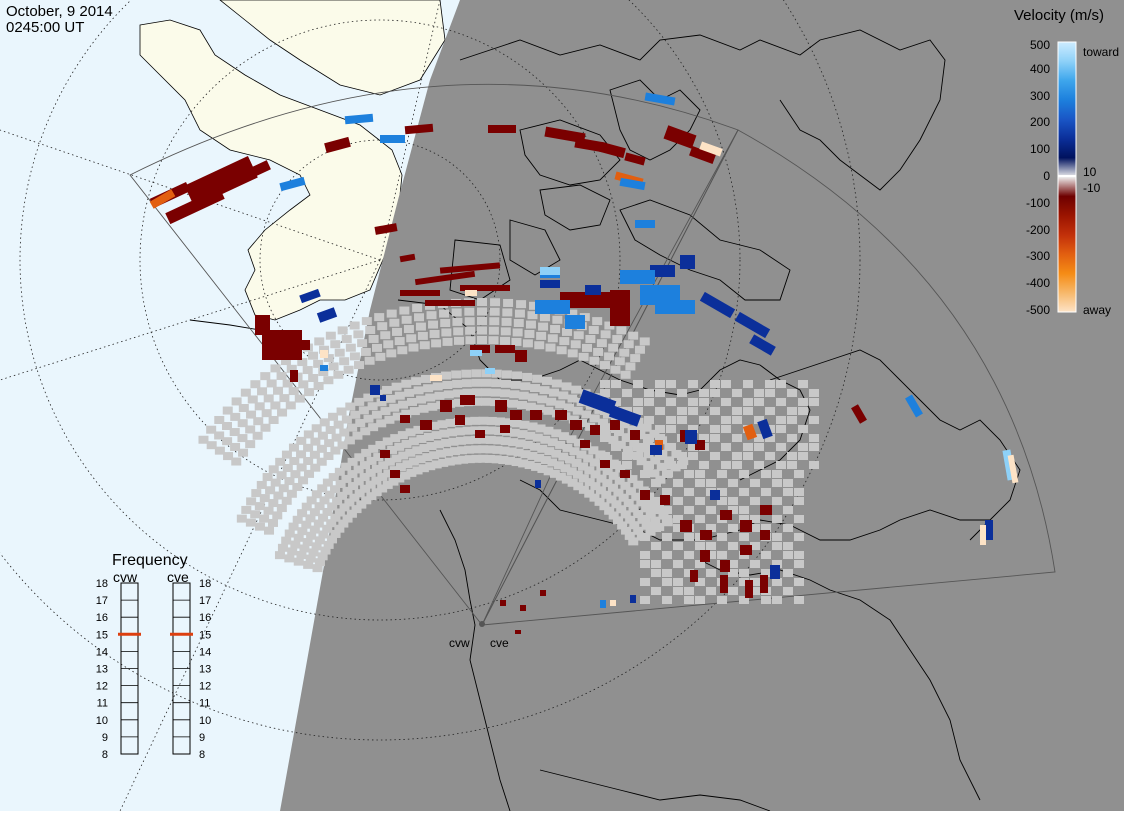  I want to click on colorbar-tick-label: -100, so click(1038, 203).